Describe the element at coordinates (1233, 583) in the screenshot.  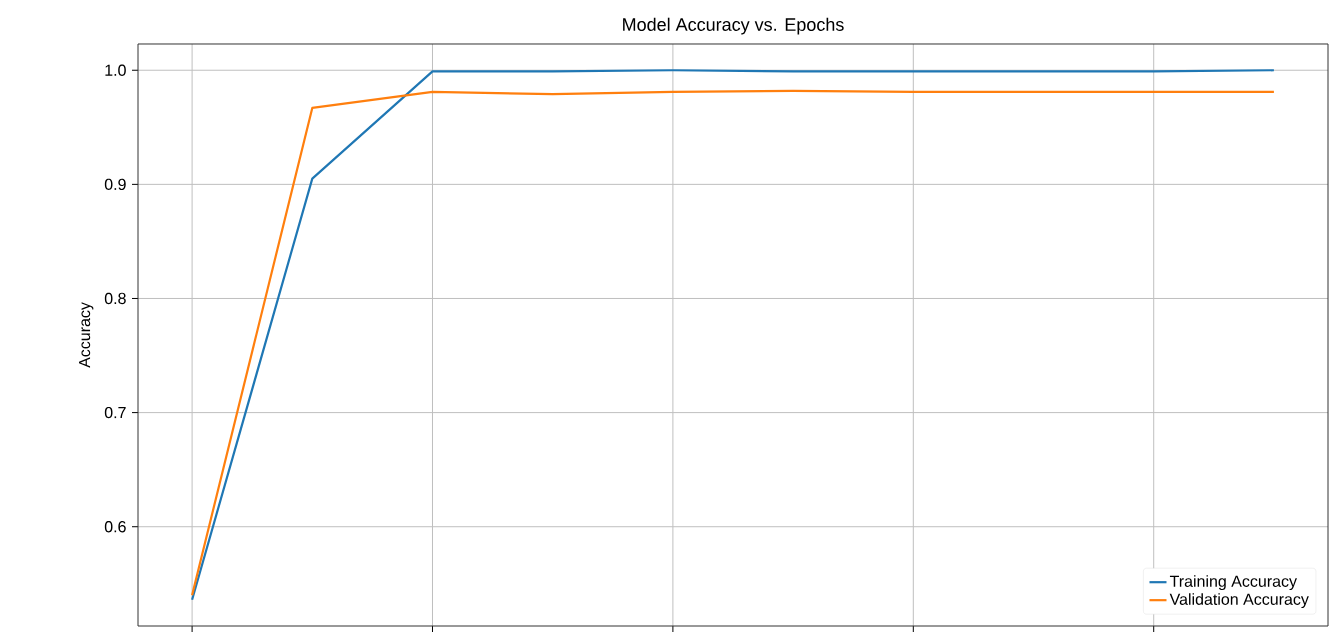
I see `legend-label: Training Accuracy` at that location.